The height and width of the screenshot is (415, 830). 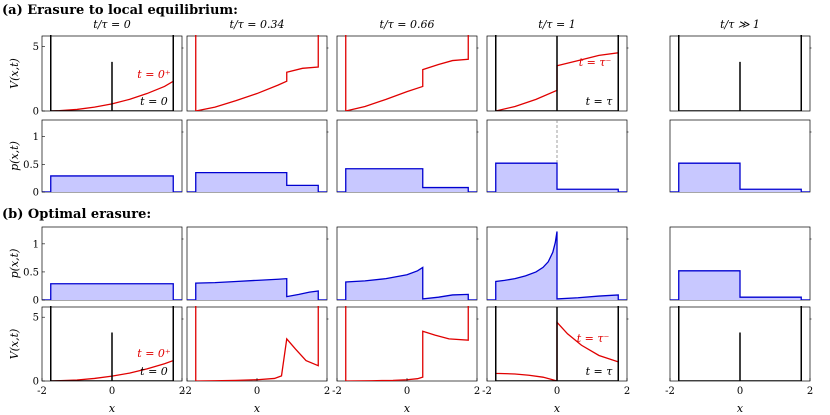 What do you see at coordinates (96, 266) in the screenshot?
I see `panel-b-p-0: 0 0.5 1 p(x,t)` at bounding box center [96, 266].